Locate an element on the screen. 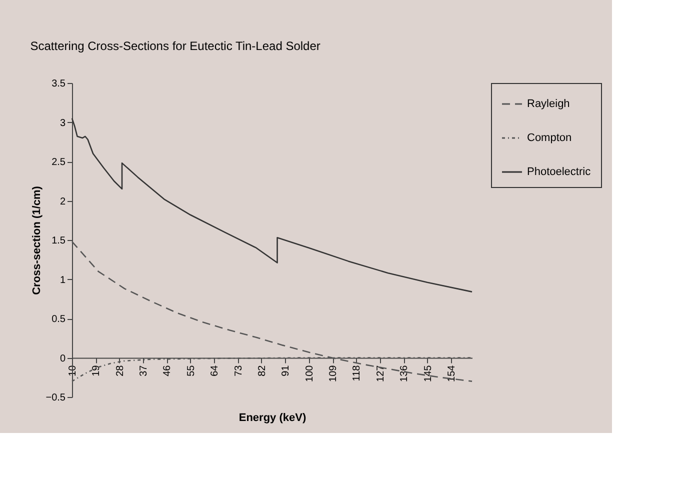  x-tick-label: 55 is located at coordinates (191, 370).